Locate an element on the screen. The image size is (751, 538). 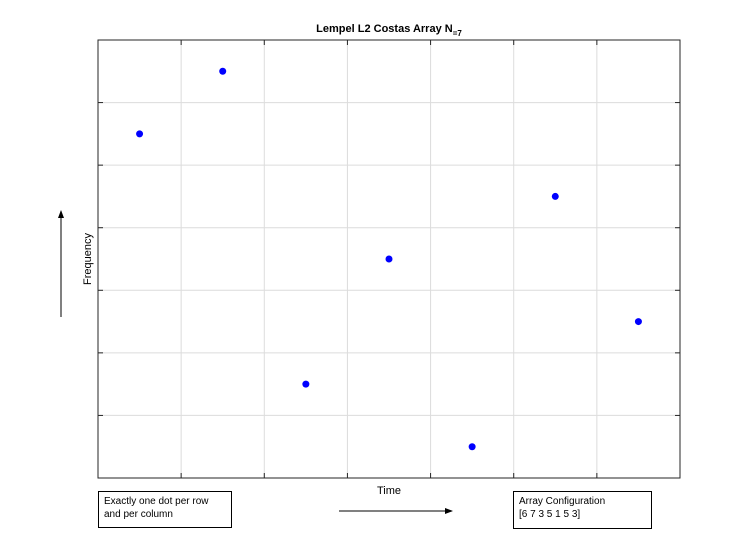
one-dot-note-line-2: and per column is located at coordinates (138, 514).